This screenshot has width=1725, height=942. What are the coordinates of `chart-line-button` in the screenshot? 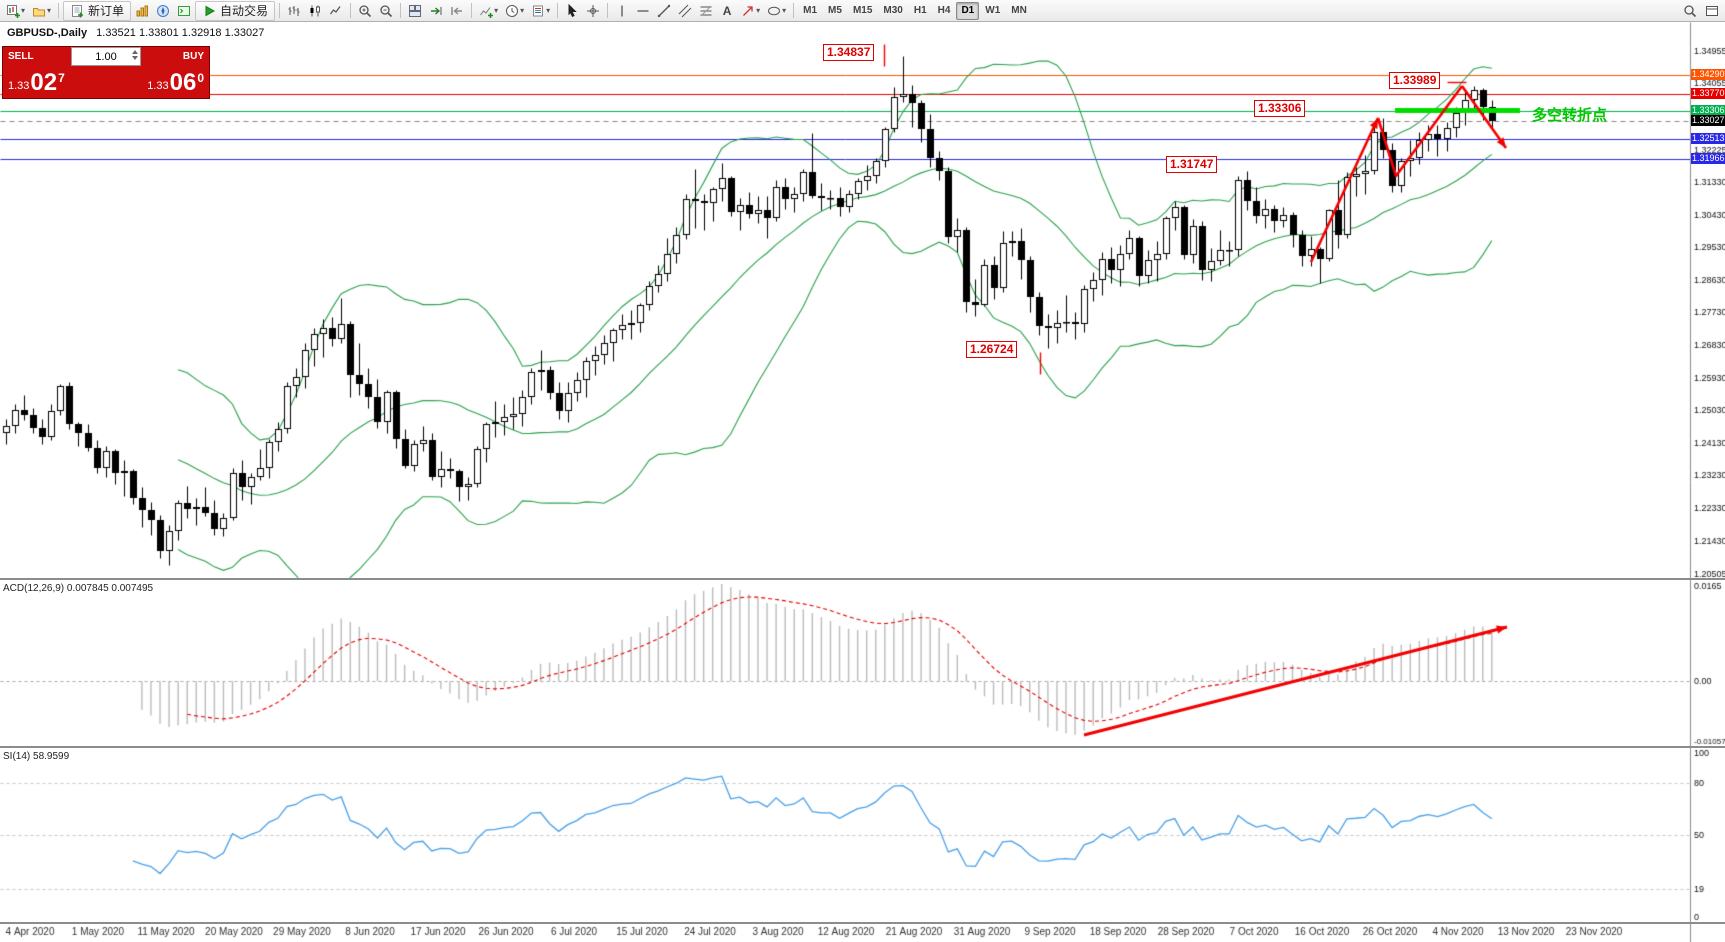 It's located at (336, 11).